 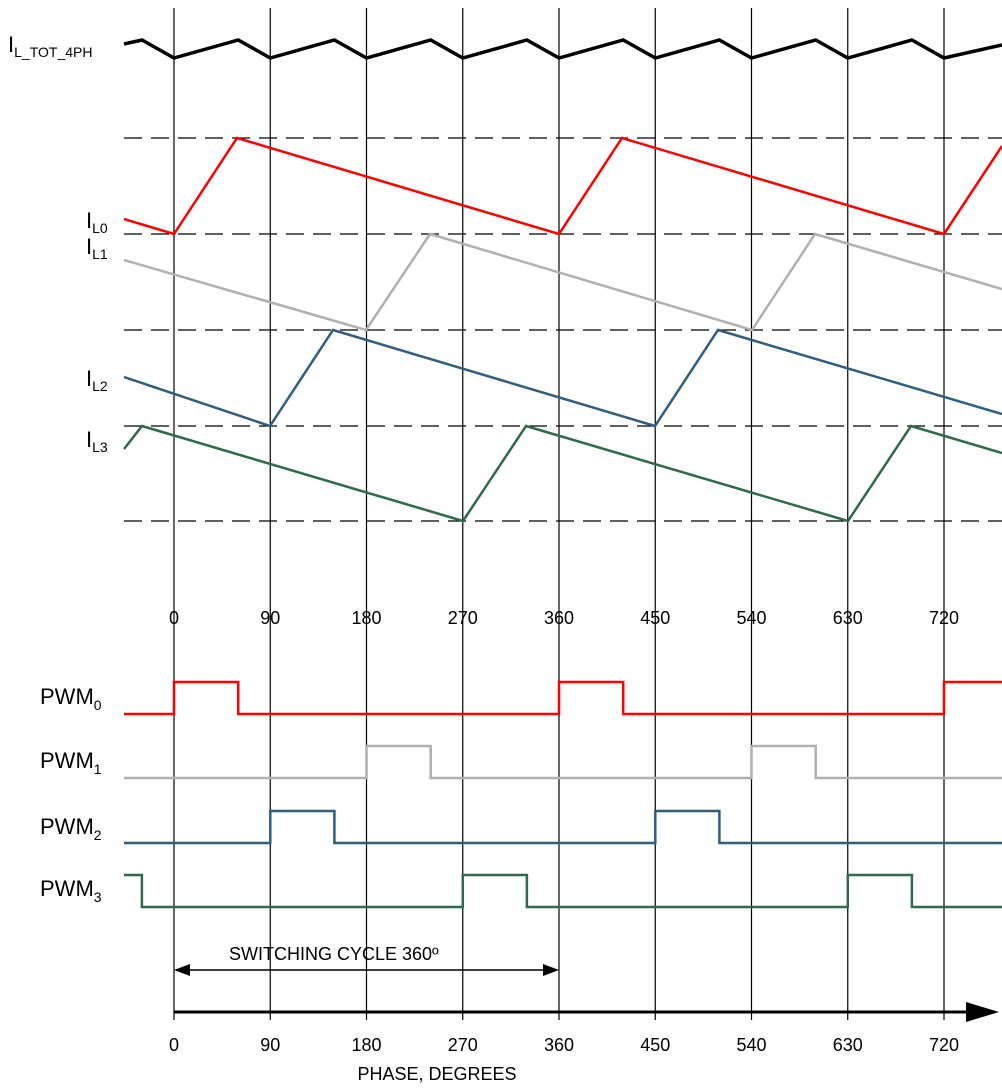 I want to click on pwm2-label: PWM2, so click(x=71, y=828).